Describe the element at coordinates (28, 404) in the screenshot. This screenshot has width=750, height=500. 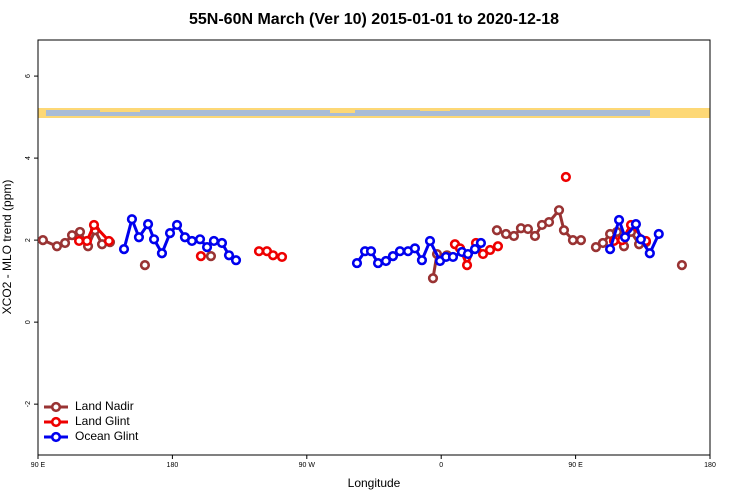
I see `y-tick-label: -2` at that location.